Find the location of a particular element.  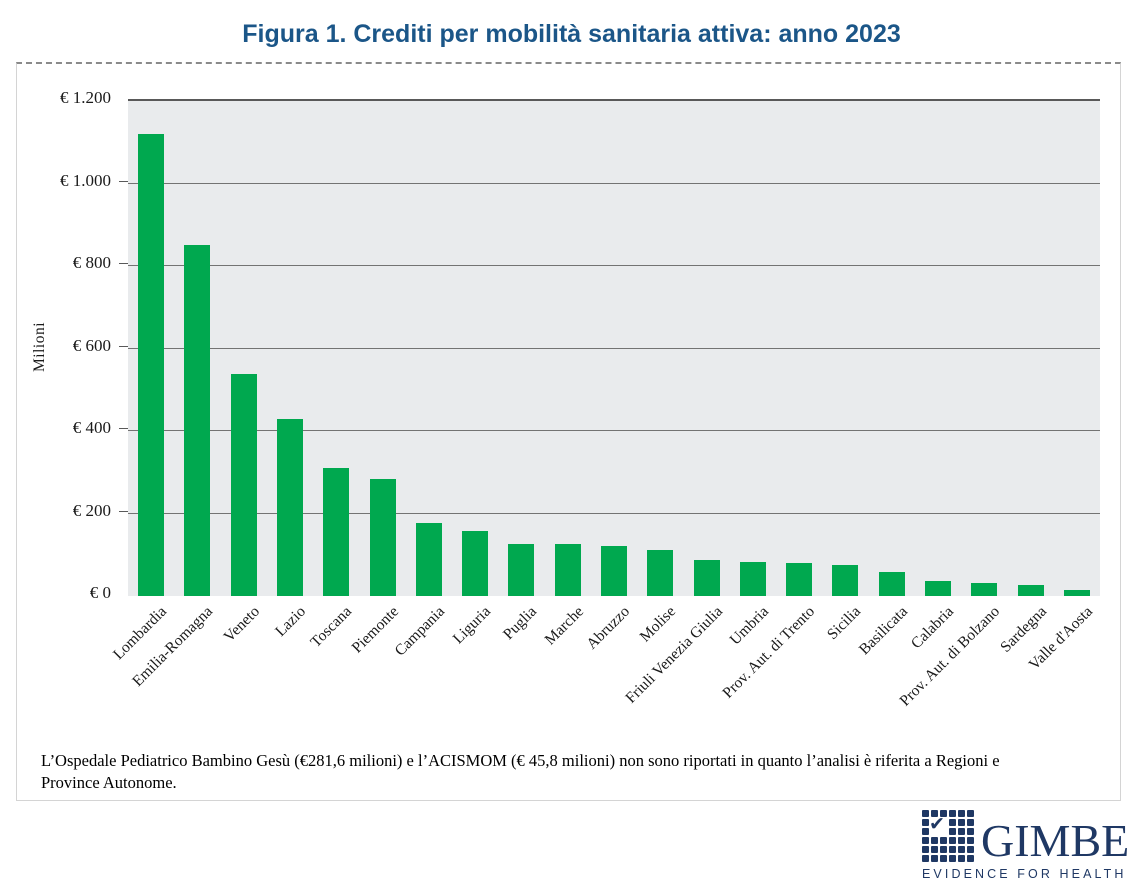

y-tick-label: € 800 is located at coordinates (91, 262).